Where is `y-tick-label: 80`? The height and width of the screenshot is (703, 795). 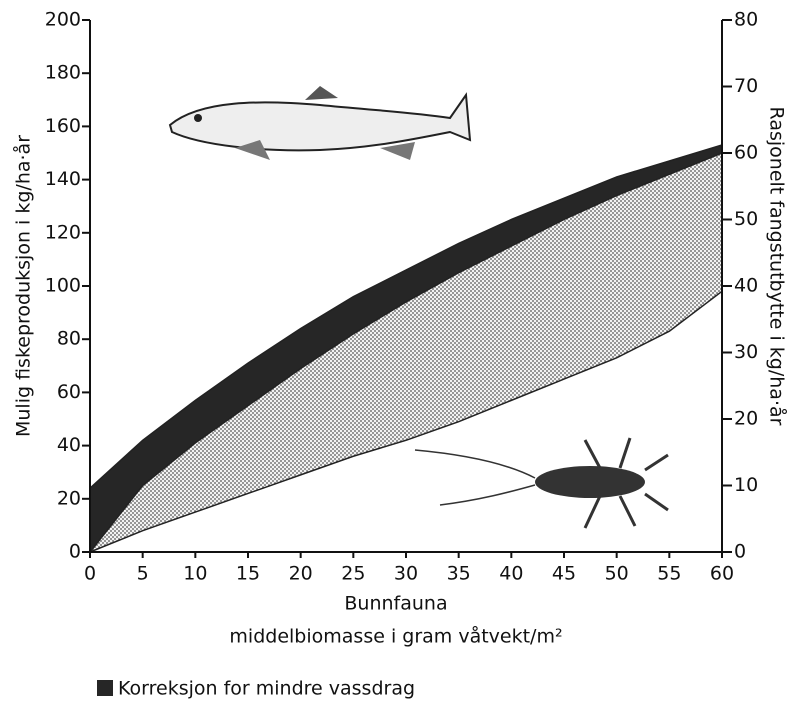
y-tick-label: 80 is located at coordinates (69, 339).